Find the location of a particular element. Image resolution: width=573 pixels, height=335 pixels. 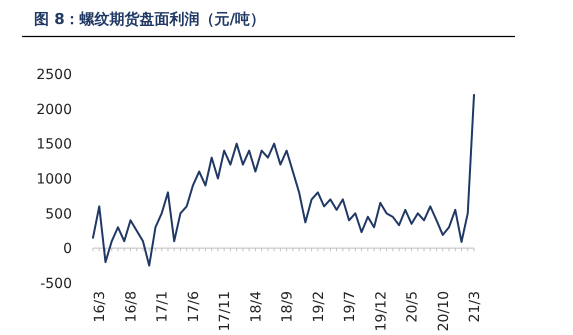

y-tick-label: 500 is located at coordinates (58, 214).